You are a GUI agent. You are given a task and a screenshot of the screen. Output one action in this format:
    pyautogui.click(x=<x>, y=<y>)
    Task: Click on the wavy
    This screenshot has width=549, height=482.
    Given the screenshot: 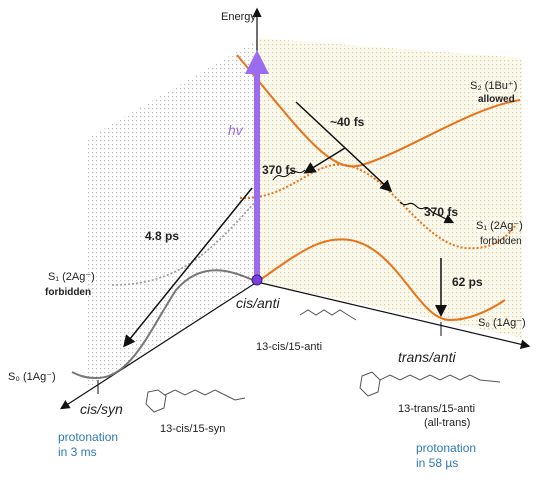 What is the action you would take?
    pyautogui.click(x=289, y=175)
    